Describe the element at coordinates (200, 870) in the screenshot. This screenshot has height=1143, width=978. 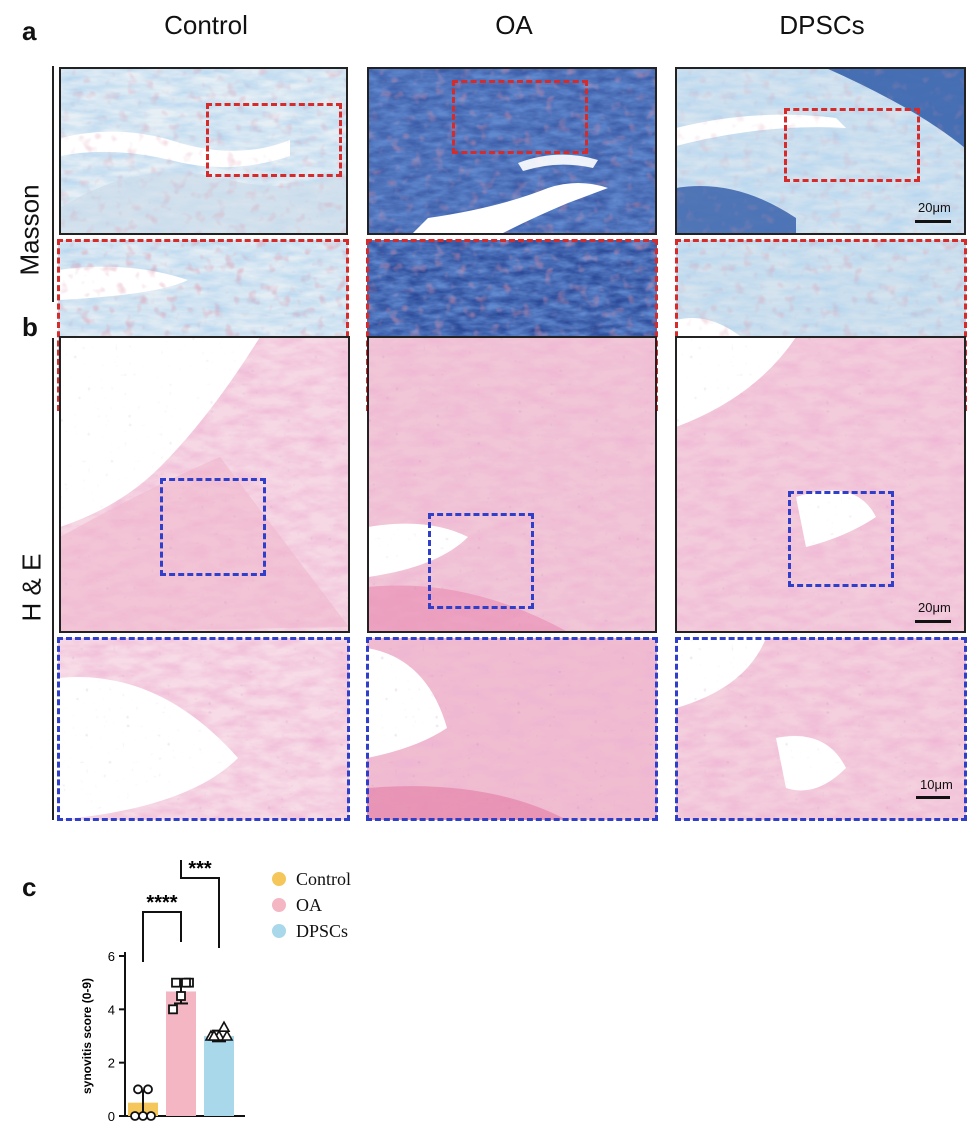
I see `significance-label: ***` at that location.